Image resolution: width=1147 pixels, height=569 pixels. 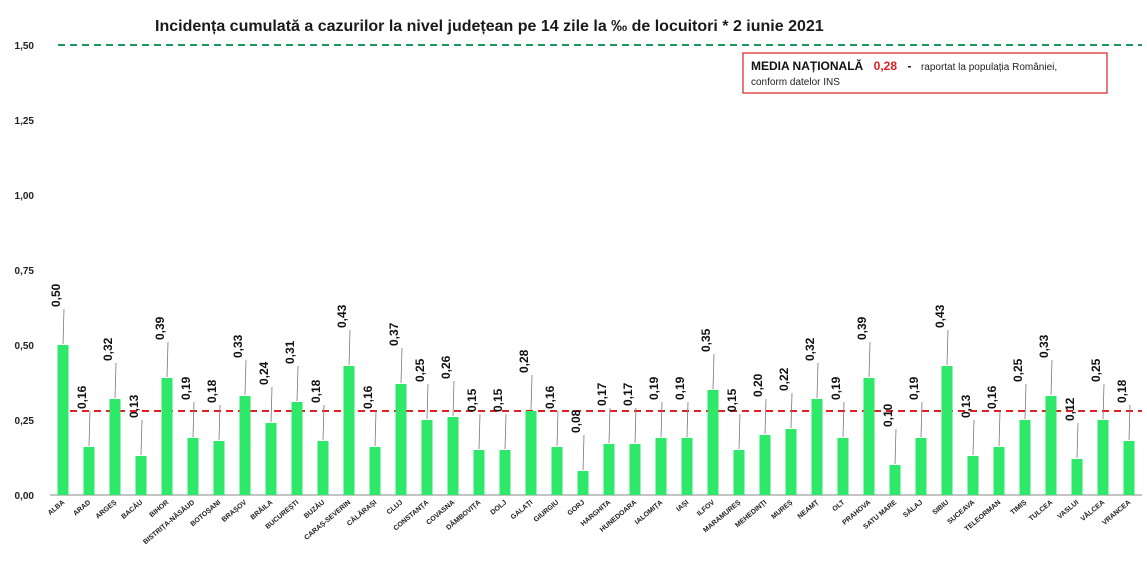 What do you see at coordinates (912, 509) in the screenshot?
I see `x-tick-label: SĂLAJ` at bounding box center [912, 509].